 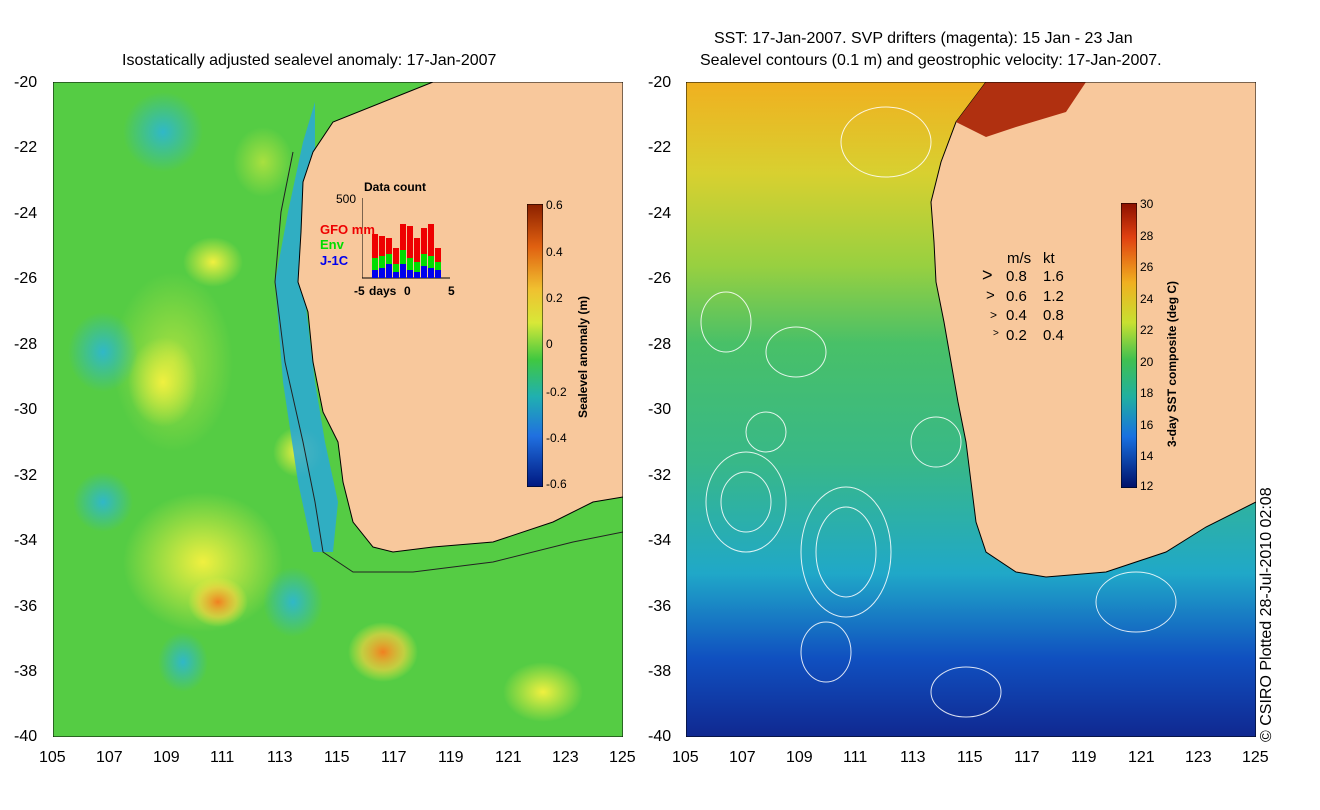 What do you see at coordinates (1053, 335) in the screenshot?
I see `velocity-legend-kt: 0.4` at bounding box center [1053, 335].